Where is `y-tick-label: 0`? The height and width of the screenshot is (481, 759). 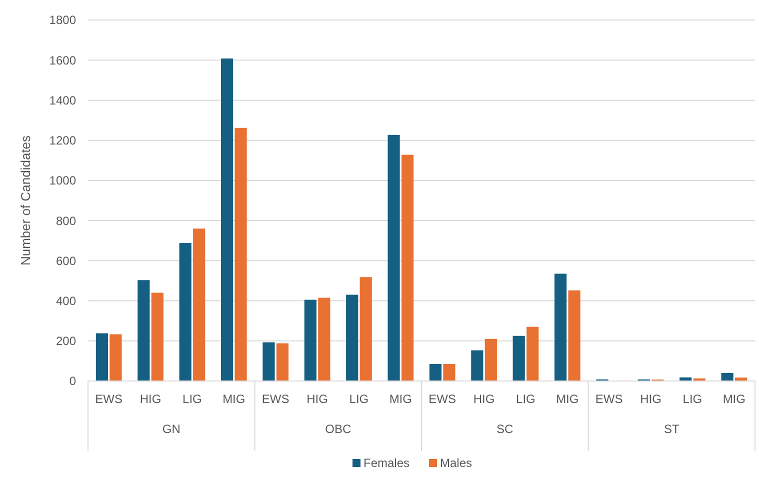 y-tick-label: 0 is located at coordinates (72, 381).